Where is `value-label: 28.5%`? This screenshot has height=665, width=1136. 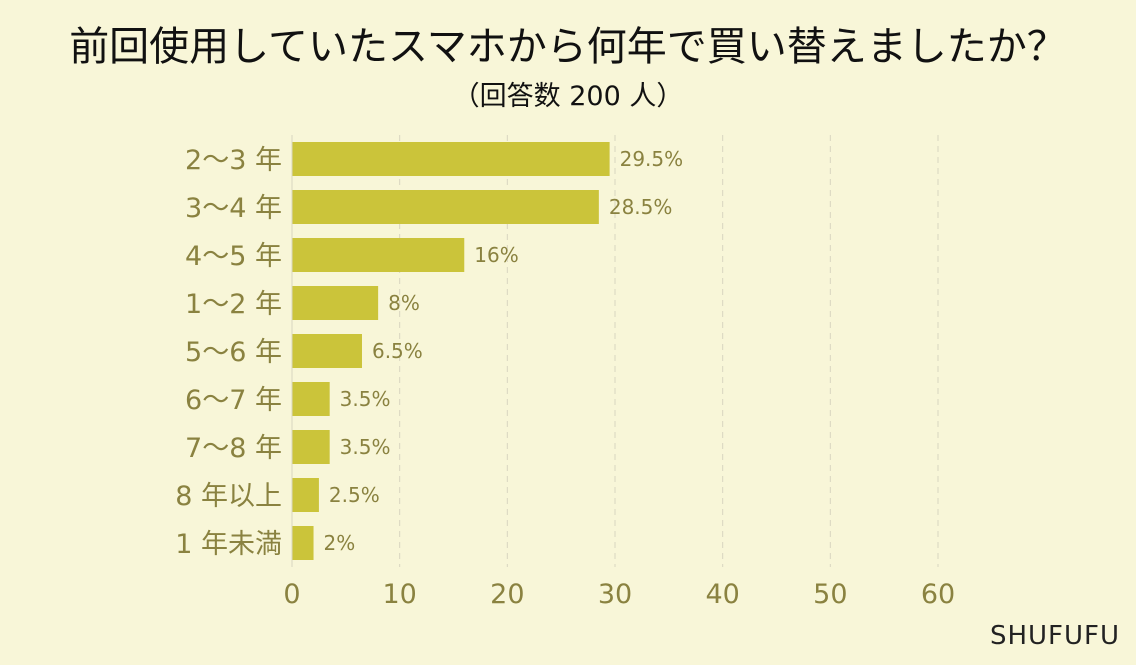 value-label: 28.5% is located at coordinates (641, 207).